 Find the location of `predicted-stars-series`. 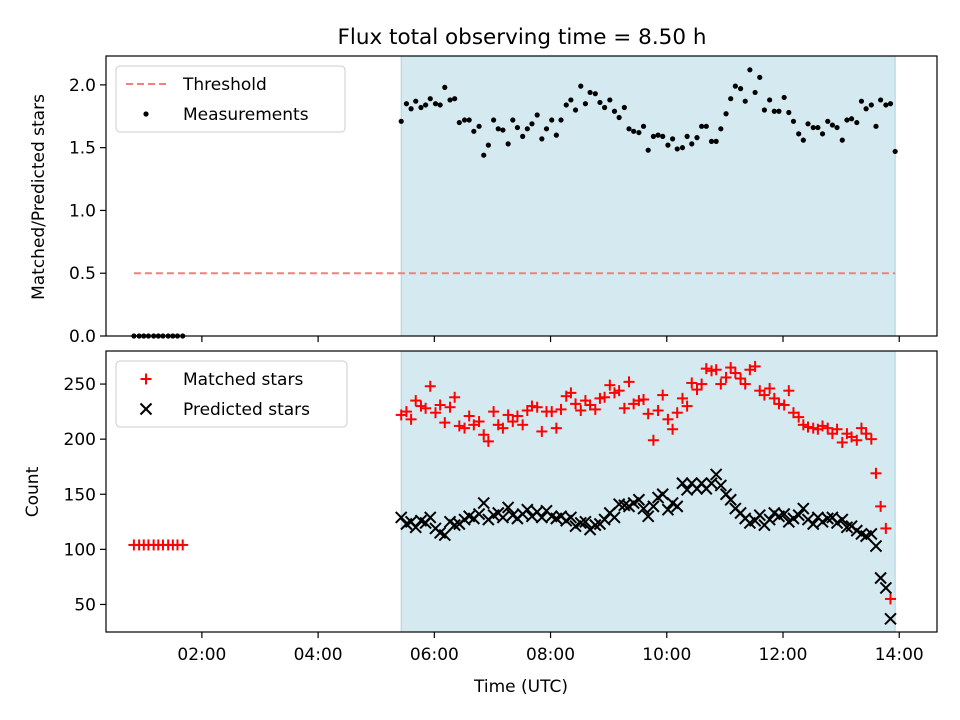

predicted-stars-series is located at coordinates (646, 546).